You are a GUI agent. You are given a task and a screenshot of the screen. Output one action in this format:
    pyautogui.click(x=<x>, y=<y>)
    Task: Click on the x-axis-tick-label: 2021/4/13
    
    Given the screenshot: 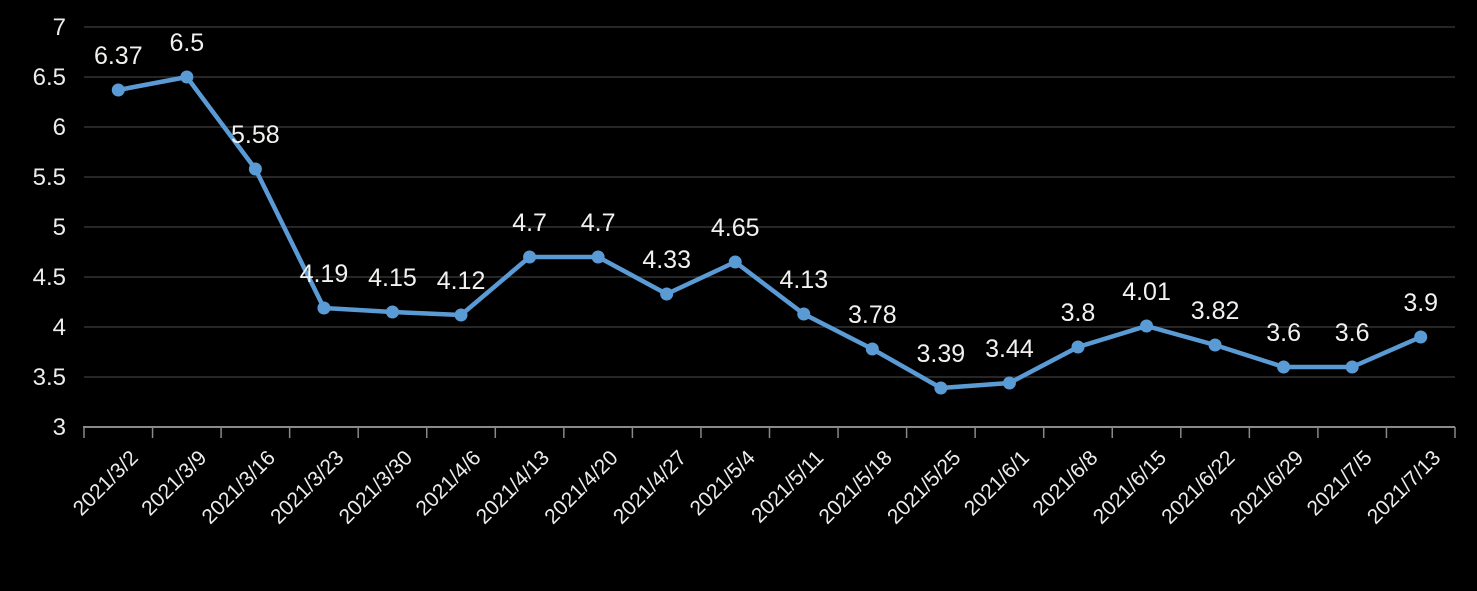 What is the action you would take?
    pyautogui.click(x=513, y=487)
    